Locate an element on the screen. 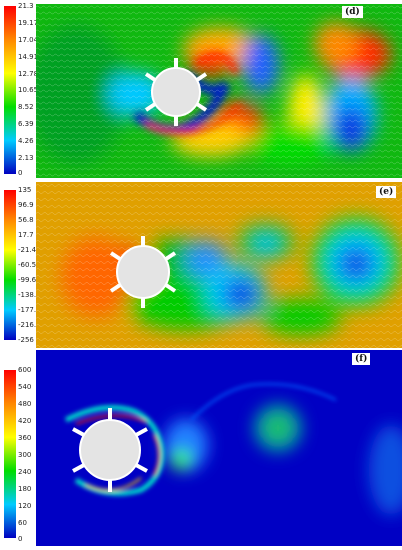  shear-layer-f is located at coordinates (200, 439).